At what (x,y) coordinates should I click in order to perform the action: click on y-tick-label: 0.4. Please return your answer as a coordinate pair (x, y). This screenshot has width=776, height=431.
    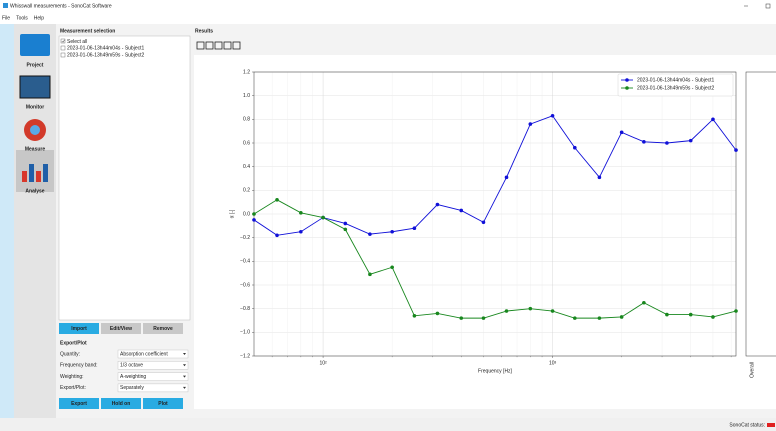
    Looking at the image, I should click on (246, 167).